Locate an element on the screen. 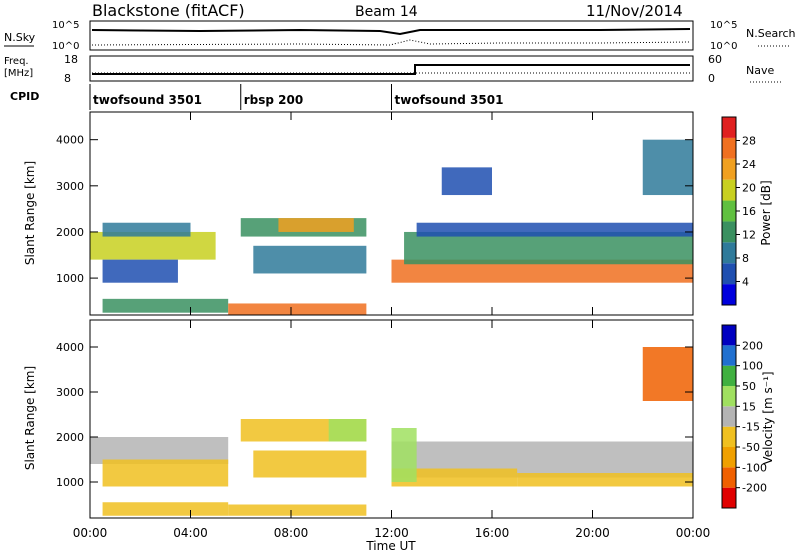  velocity-y-label: Slant Range [km] is located at coordinates (30, 418).